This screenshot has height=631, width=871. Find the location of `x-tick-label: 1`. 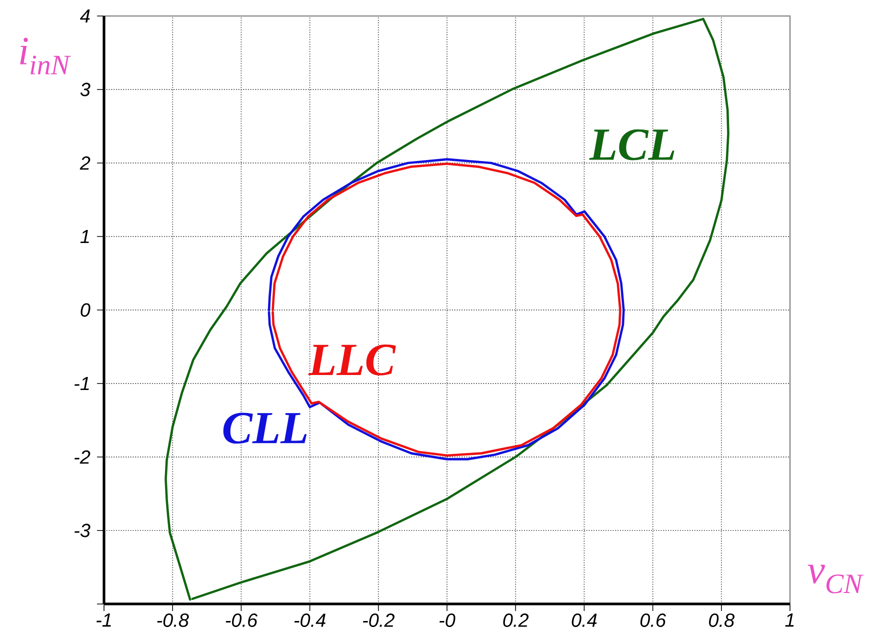

x-tick-label: 1 is located at coordinates (789, 620).